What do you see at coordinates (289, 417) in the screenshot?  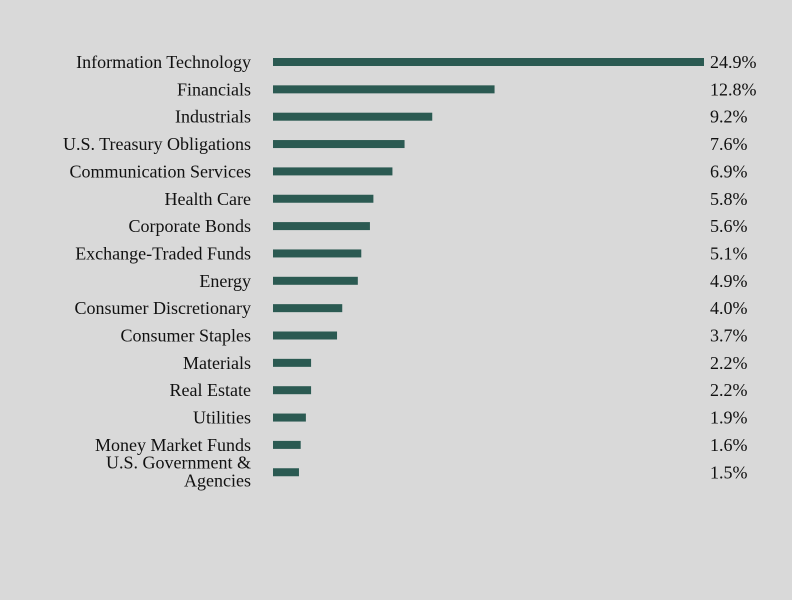 I see `bar-utilities` at bounding box center [289, 417].